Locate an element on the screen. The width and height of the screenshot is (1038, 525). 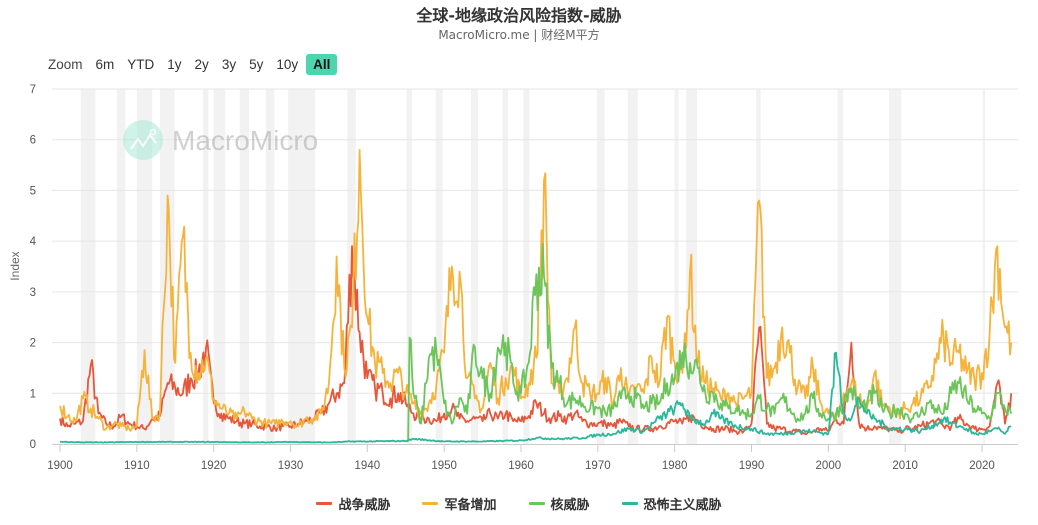
legend-label: 军备增加 is located at coordinates (470, 505).